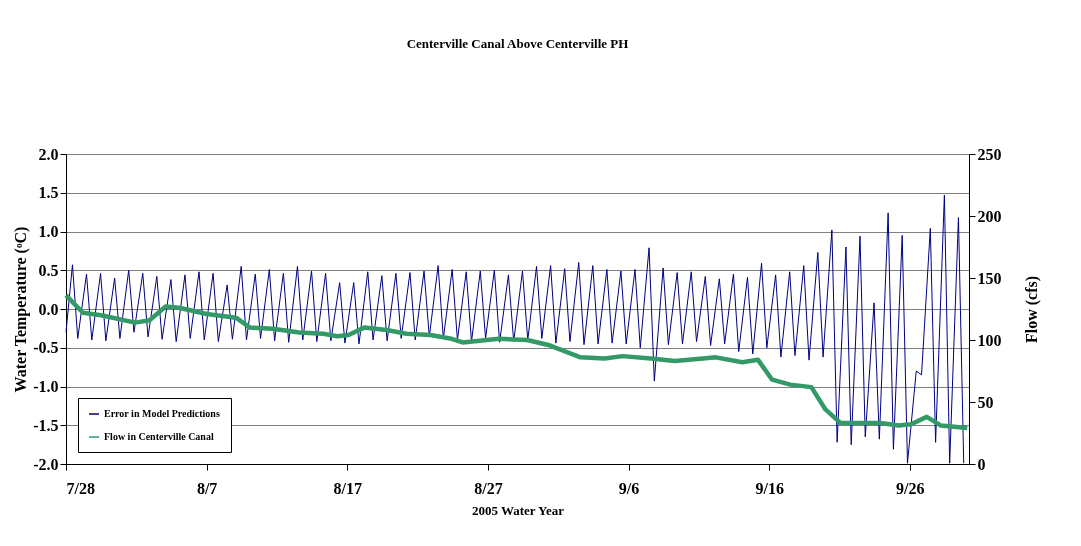 This screenshot has height=546, width=1081. I want to click on y2-tick-label: 100, so click(989, 340).